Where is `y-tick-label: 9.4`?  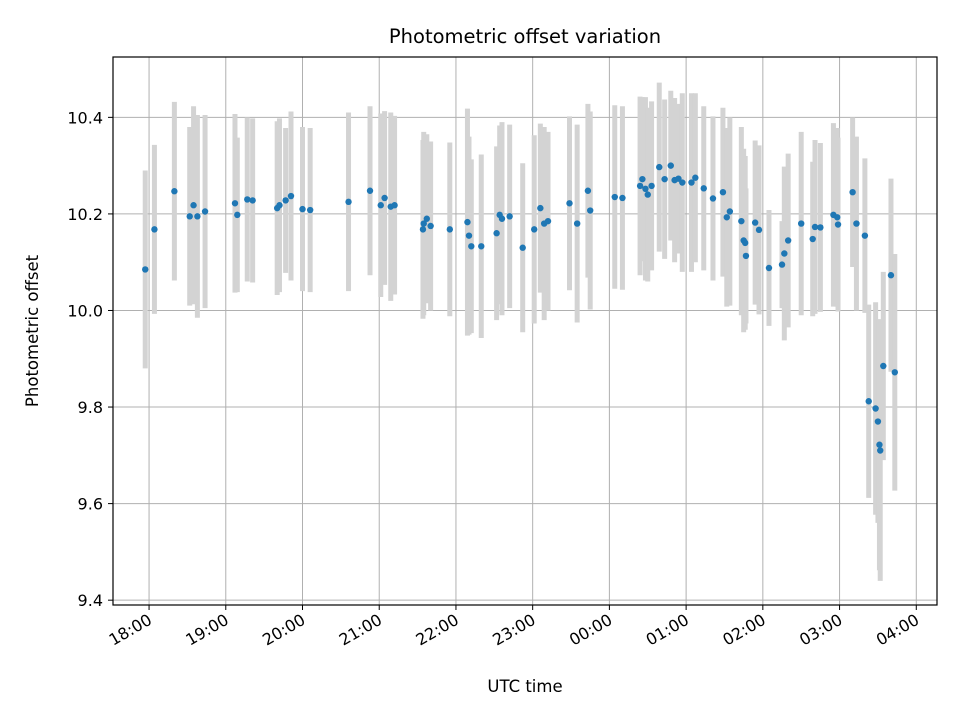 y-tick-label: 9.4 is located at coordinates (90, 600).